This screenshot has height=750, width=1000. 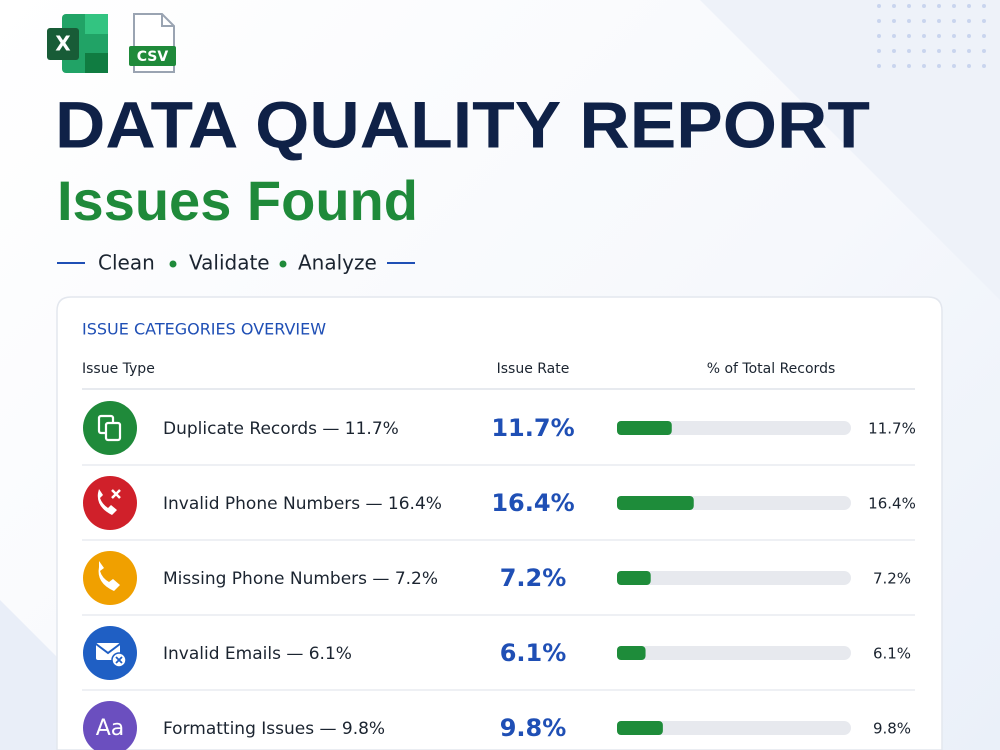 What do you see at coordinates (300, 579) in the screenshot?
I see `row-label: Missing Phone Numbers — 7.2%` at bounding box center [300, 579].